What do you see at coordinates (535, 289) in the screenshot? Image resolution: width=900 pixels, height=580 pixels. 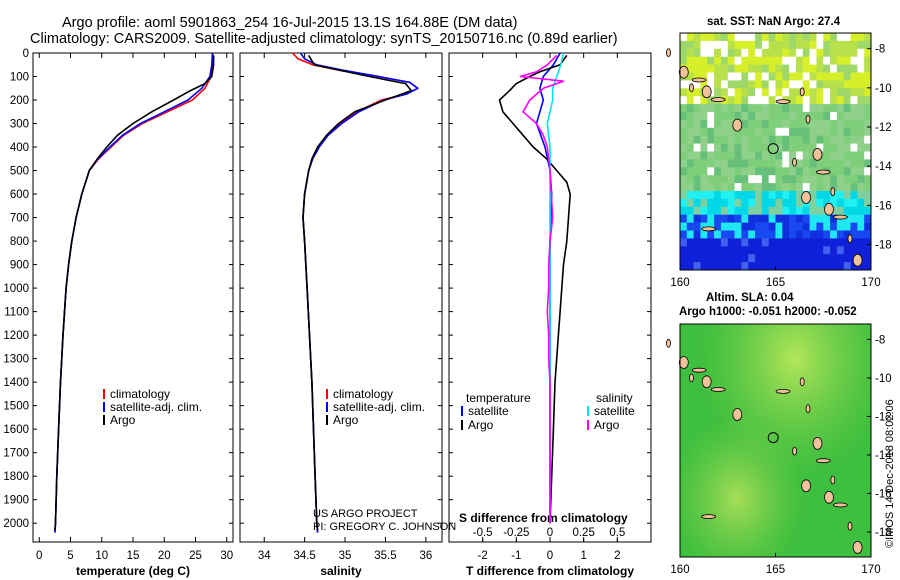 I see `series-t-argo` at bounding box center [535, 289].